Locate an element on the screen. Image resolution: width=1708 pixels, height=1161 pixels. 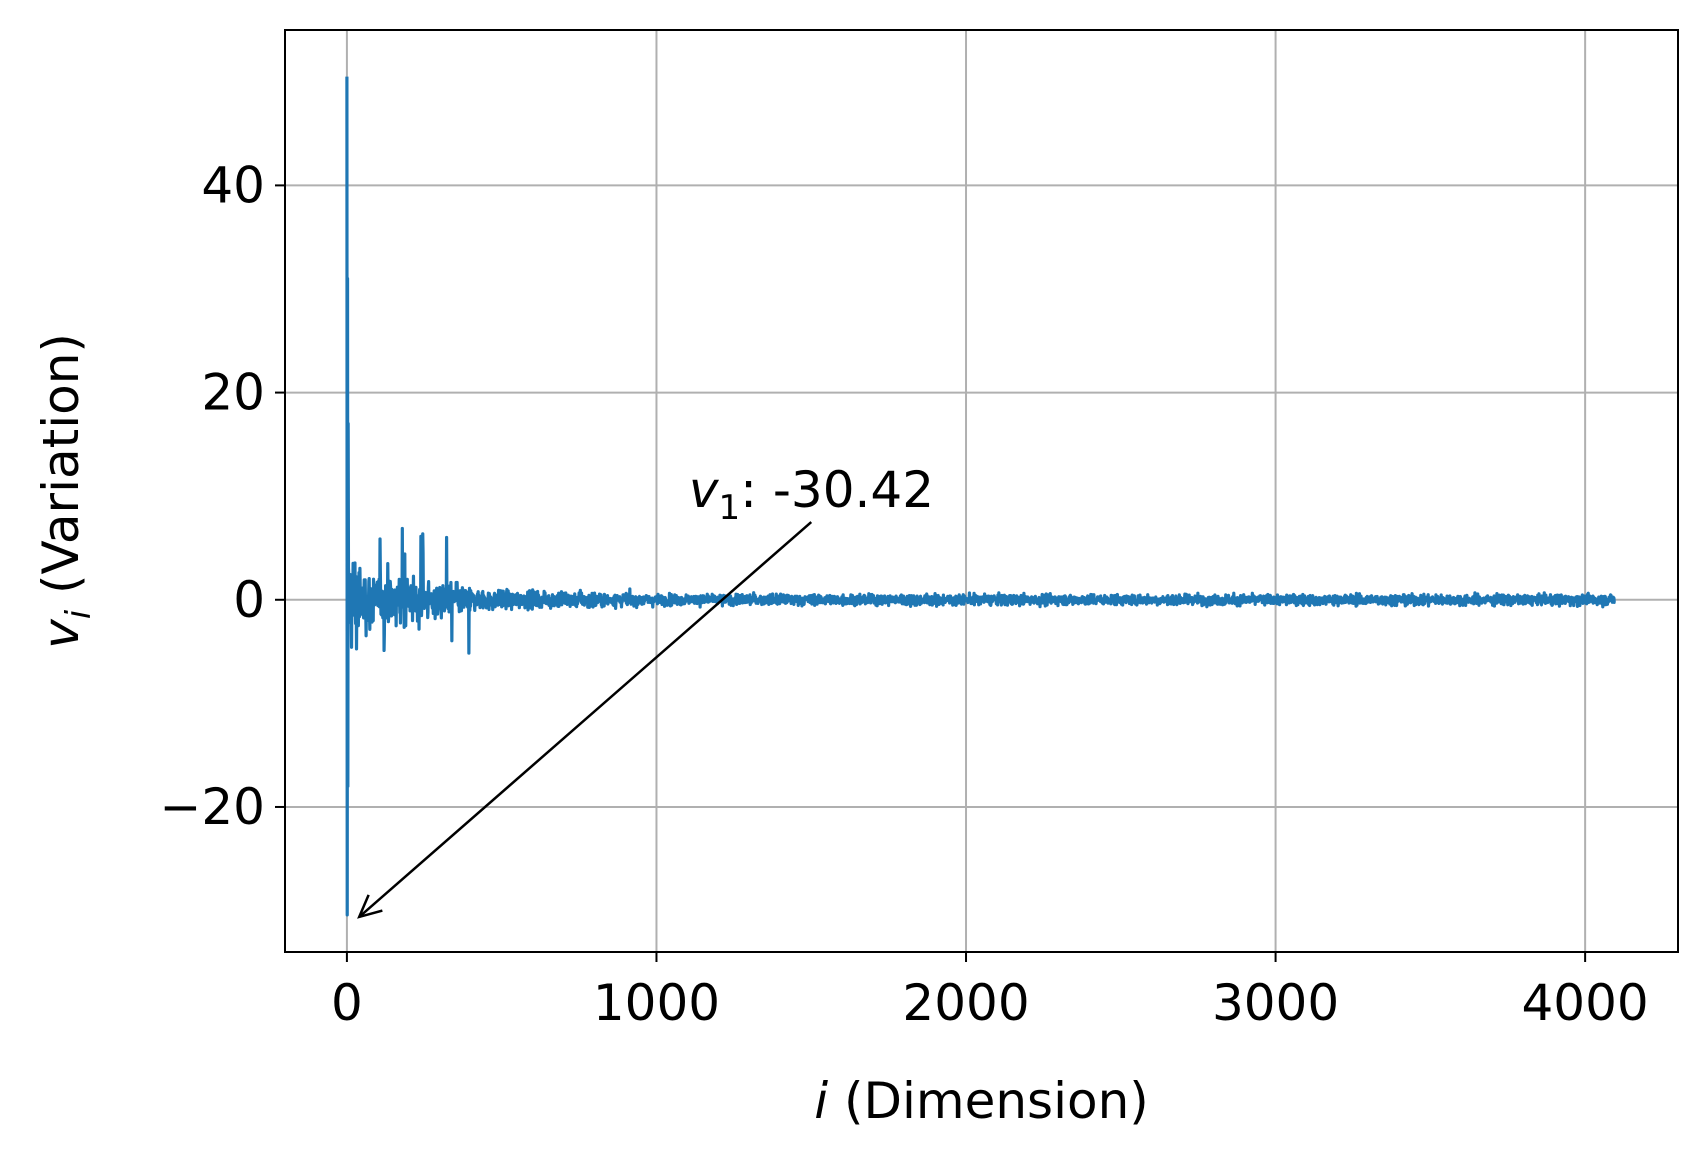
annotation-value: : -30.42 is located at coordinates (837, 490).